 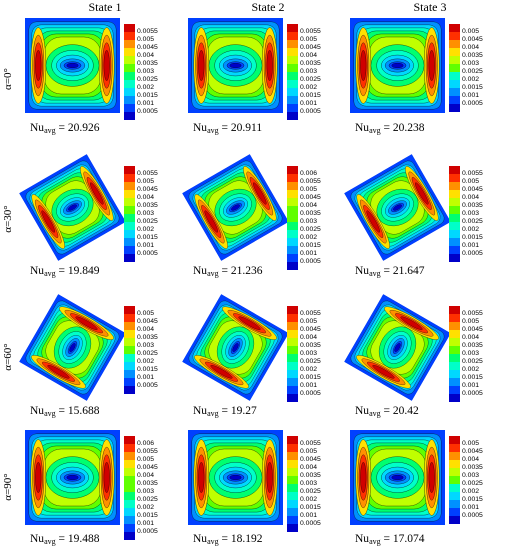 I want to click on colorbar-tick-label: 0.0025, so click(x=310, y=361).